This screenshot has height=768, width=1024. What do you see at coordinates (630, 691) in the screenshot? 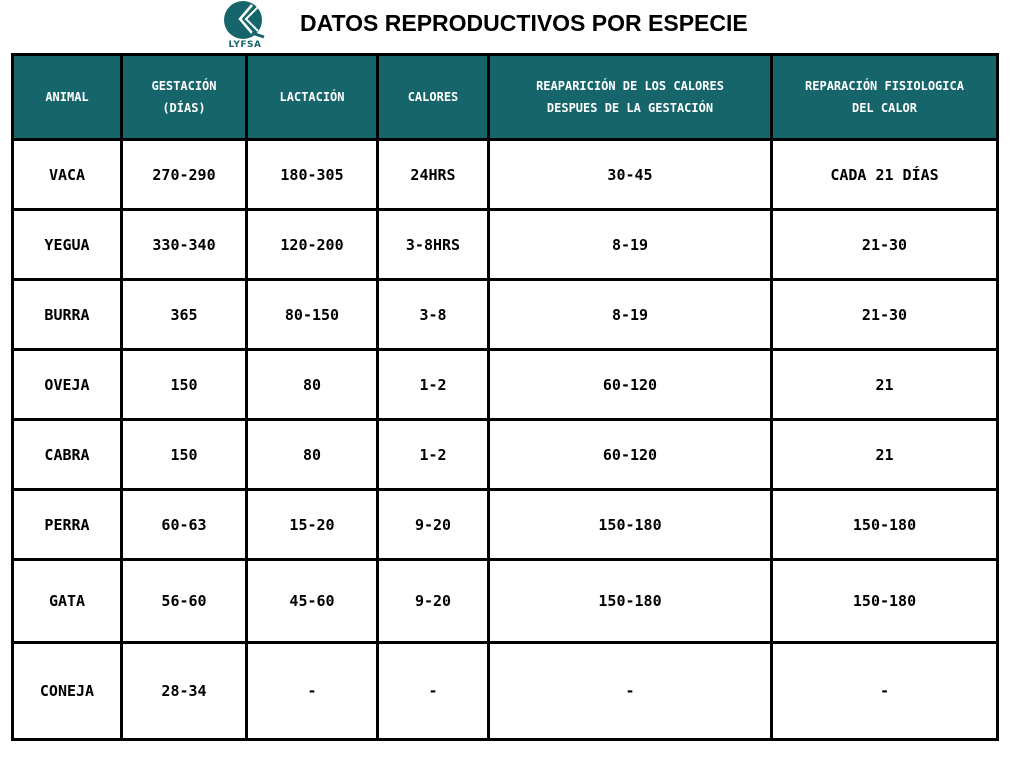
I see `cell-reaparicion: -` at bounding box center [630, 691].